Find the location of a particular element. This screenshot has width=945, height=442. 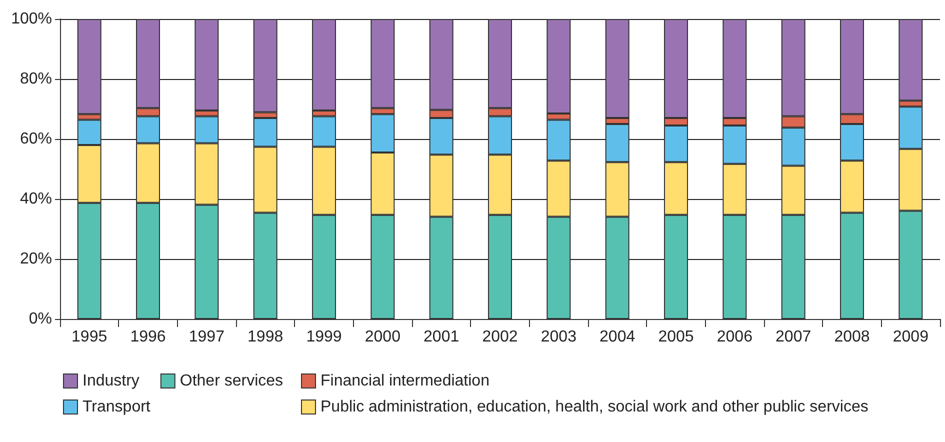

legend-label: Public administration, education, health, social work and other public services is located at coordinates (594, 407).